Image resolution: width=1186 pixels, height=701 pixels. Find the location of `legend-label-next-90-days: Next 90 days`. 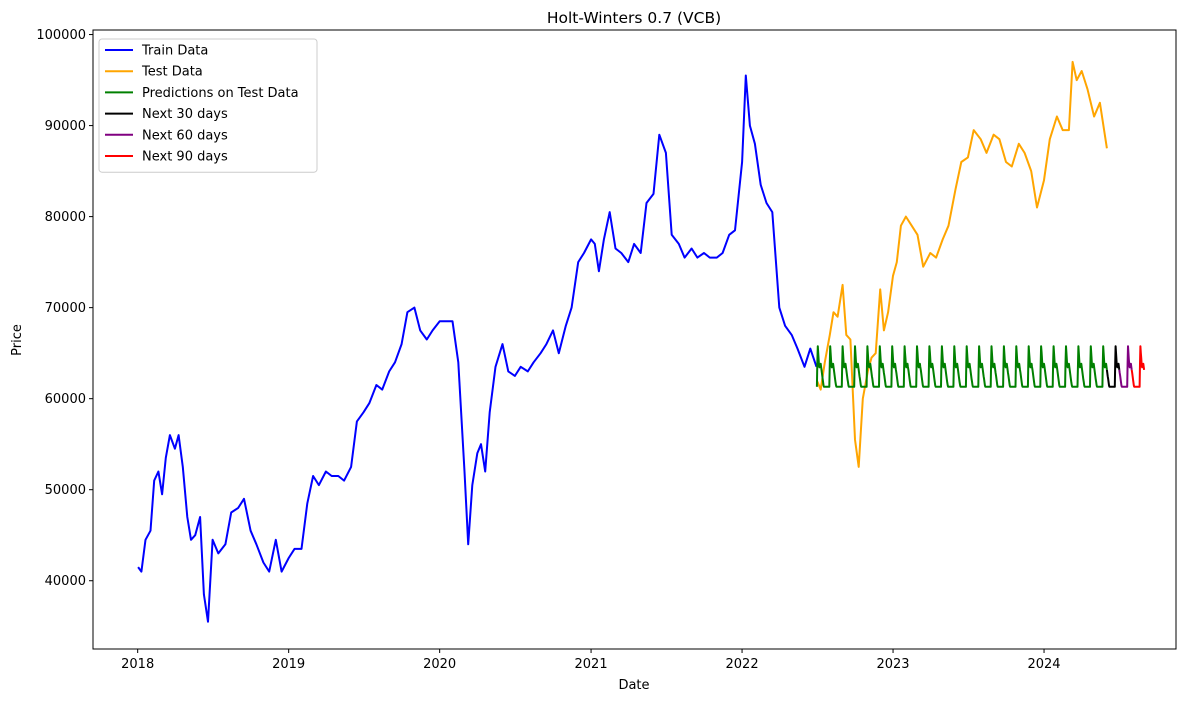

legend-label-next-90-days: Next 90 days is located at coordinates (185, 157).